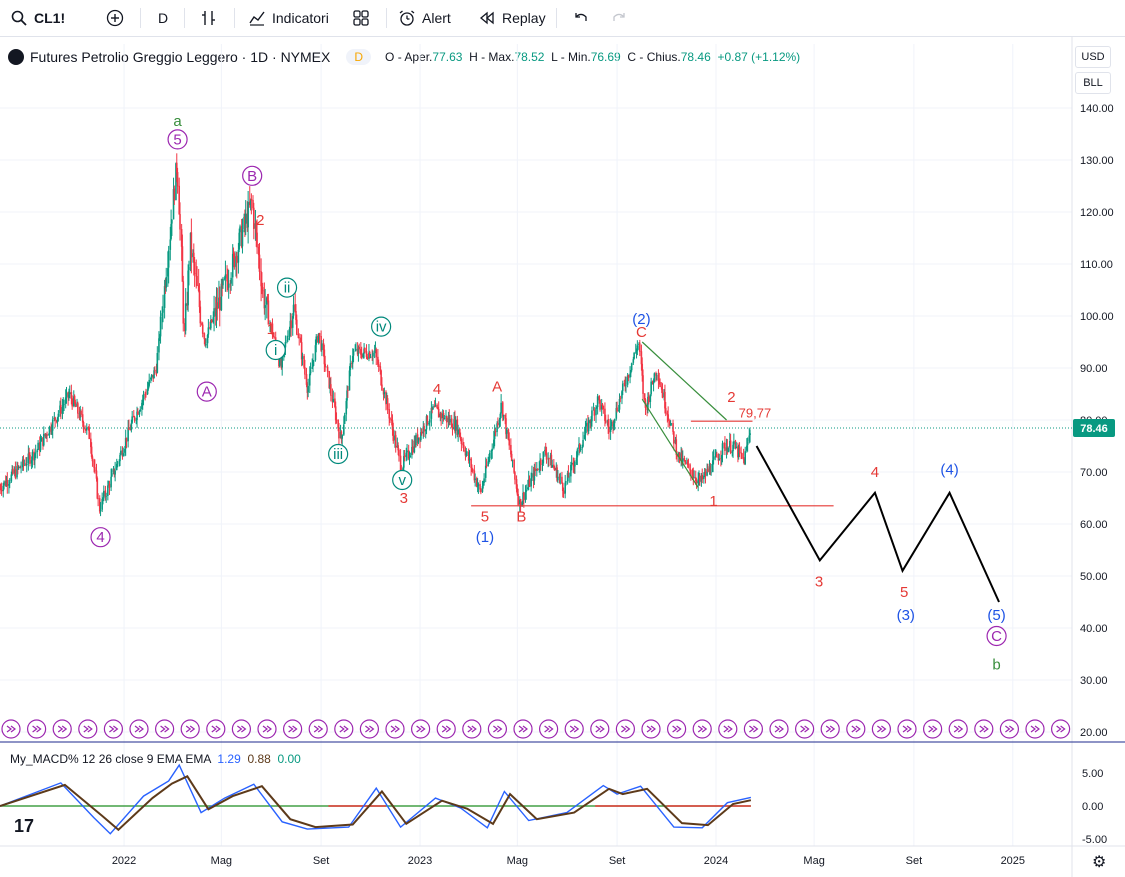  I want to click on plus-circle-icon, so click(115, 18).